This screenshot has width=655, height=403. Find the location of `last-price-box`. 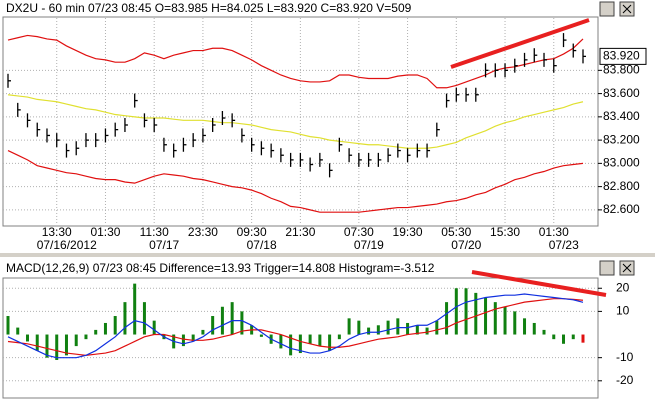

last-price-box is located at coordinates (623, 56).